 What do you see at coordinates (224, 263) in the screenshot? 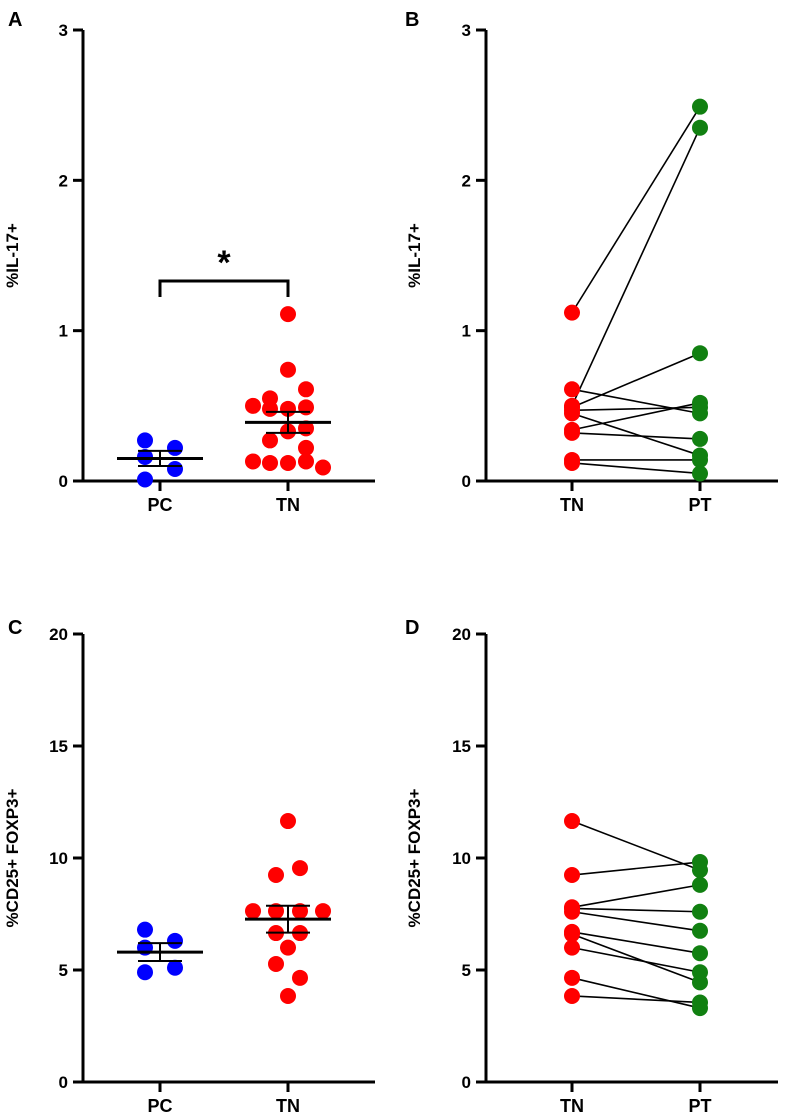
I see `significance-marker: *` at bounding box center [224, 263].